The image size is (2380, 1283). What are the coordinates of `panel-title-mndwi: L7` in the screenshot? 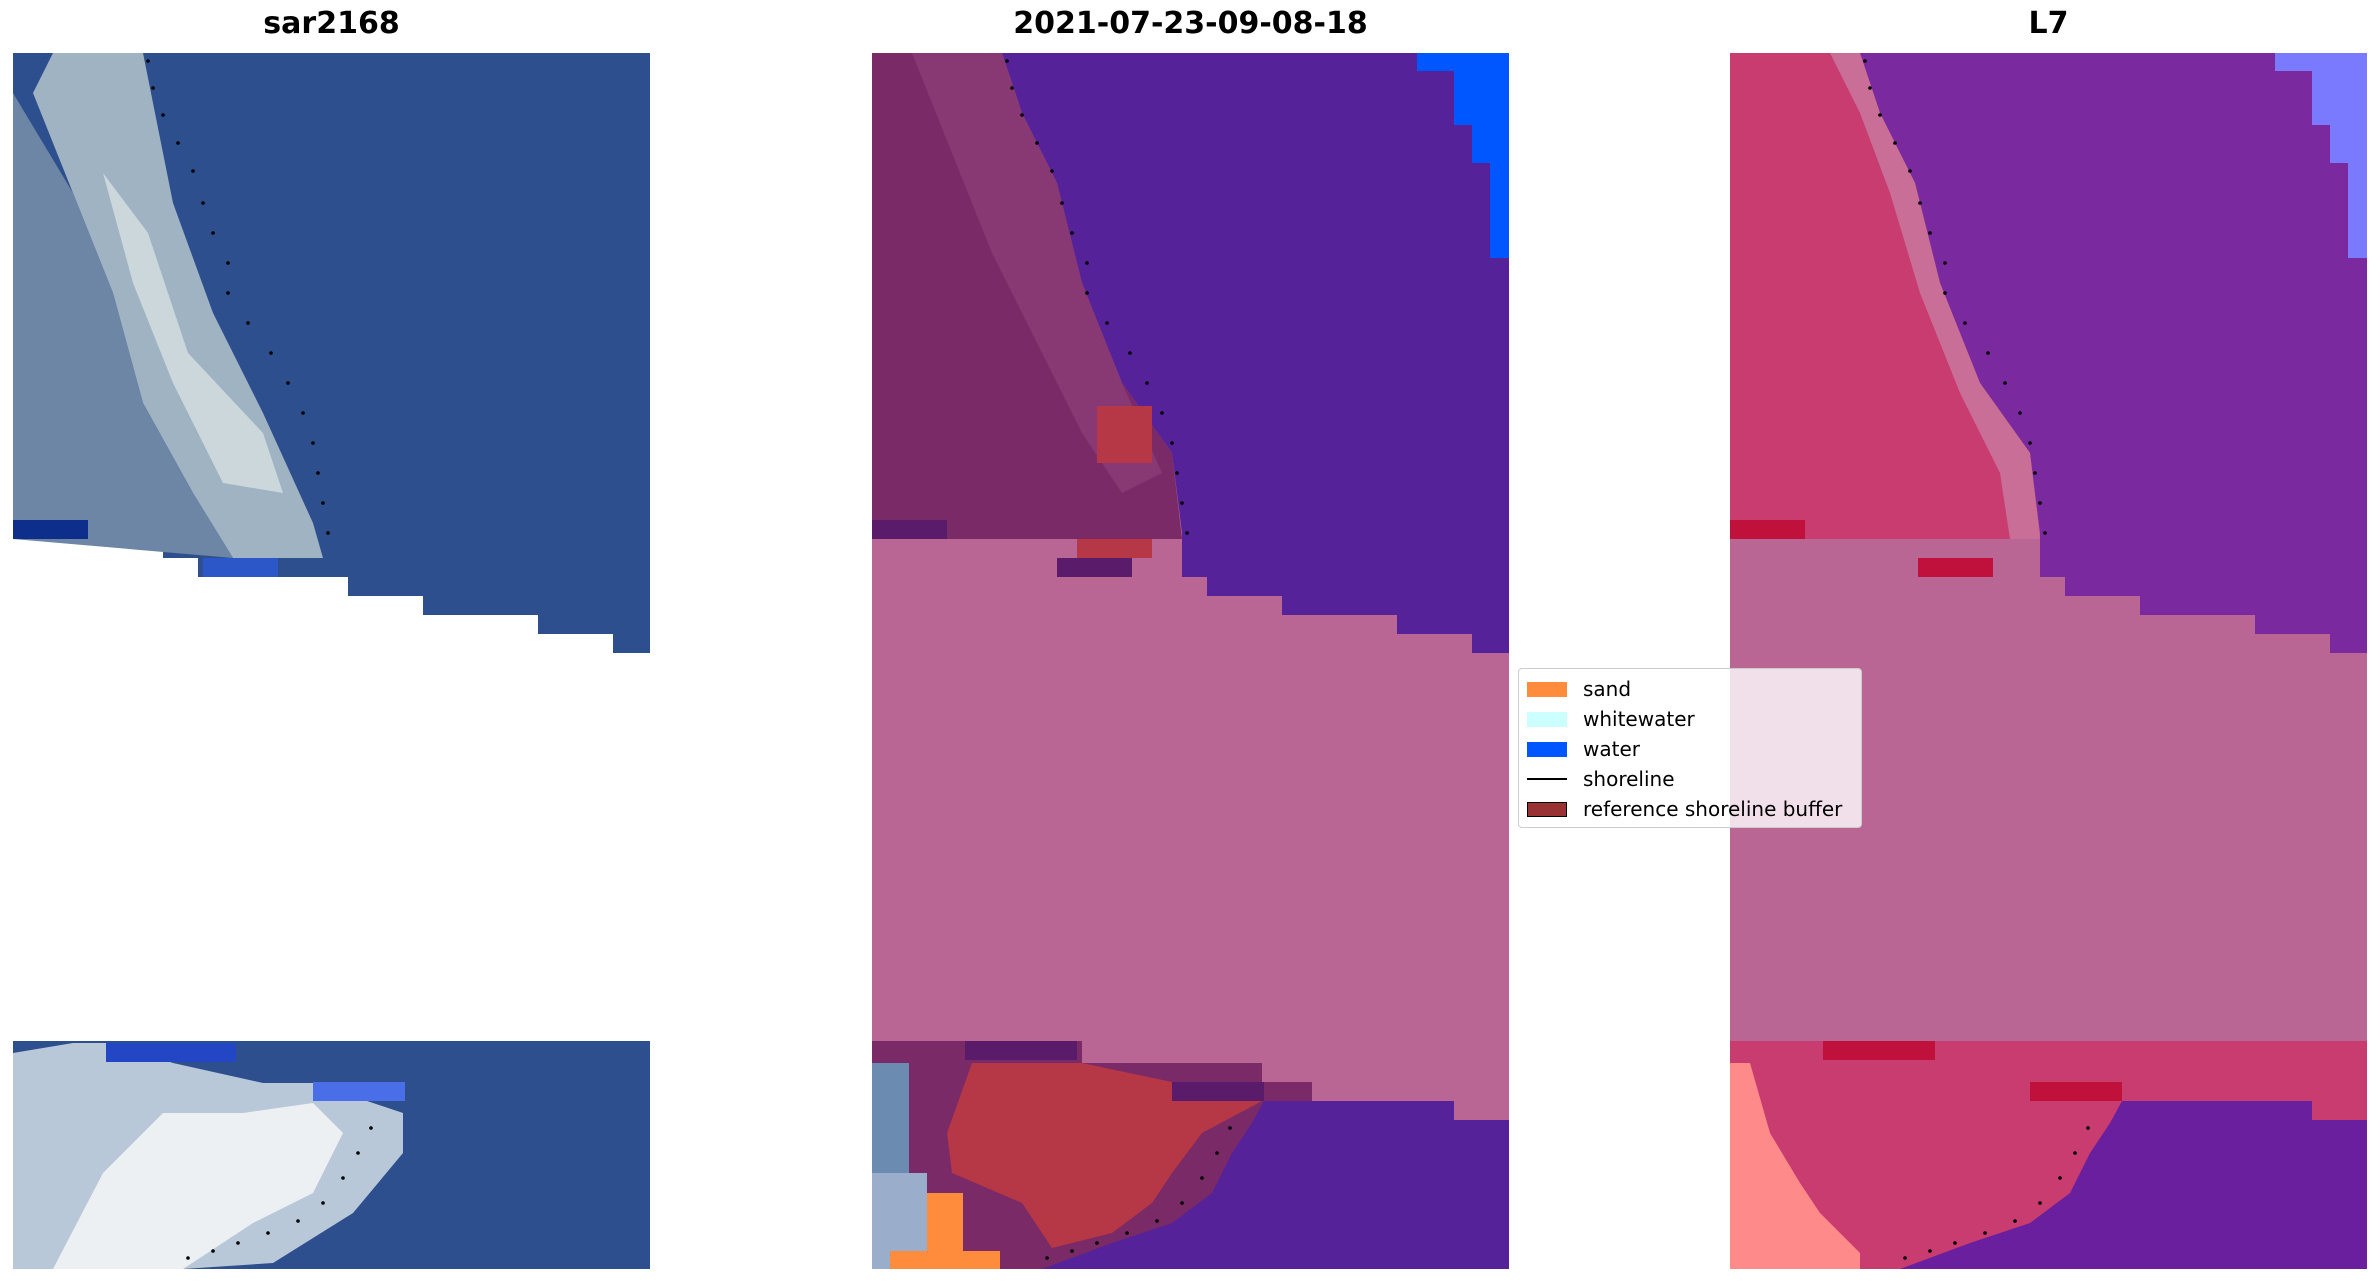 It's located at (2048, 23).